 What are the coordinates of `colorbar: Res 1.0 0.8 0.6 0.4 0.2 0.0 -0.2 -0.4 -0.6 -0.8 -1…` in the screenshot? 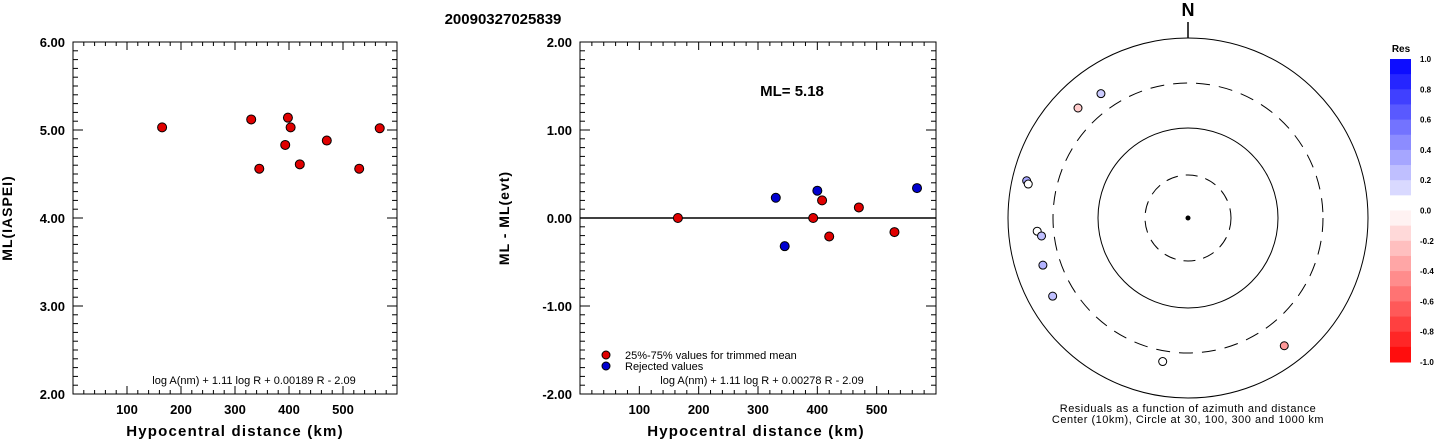 It's located at (1412, 205).